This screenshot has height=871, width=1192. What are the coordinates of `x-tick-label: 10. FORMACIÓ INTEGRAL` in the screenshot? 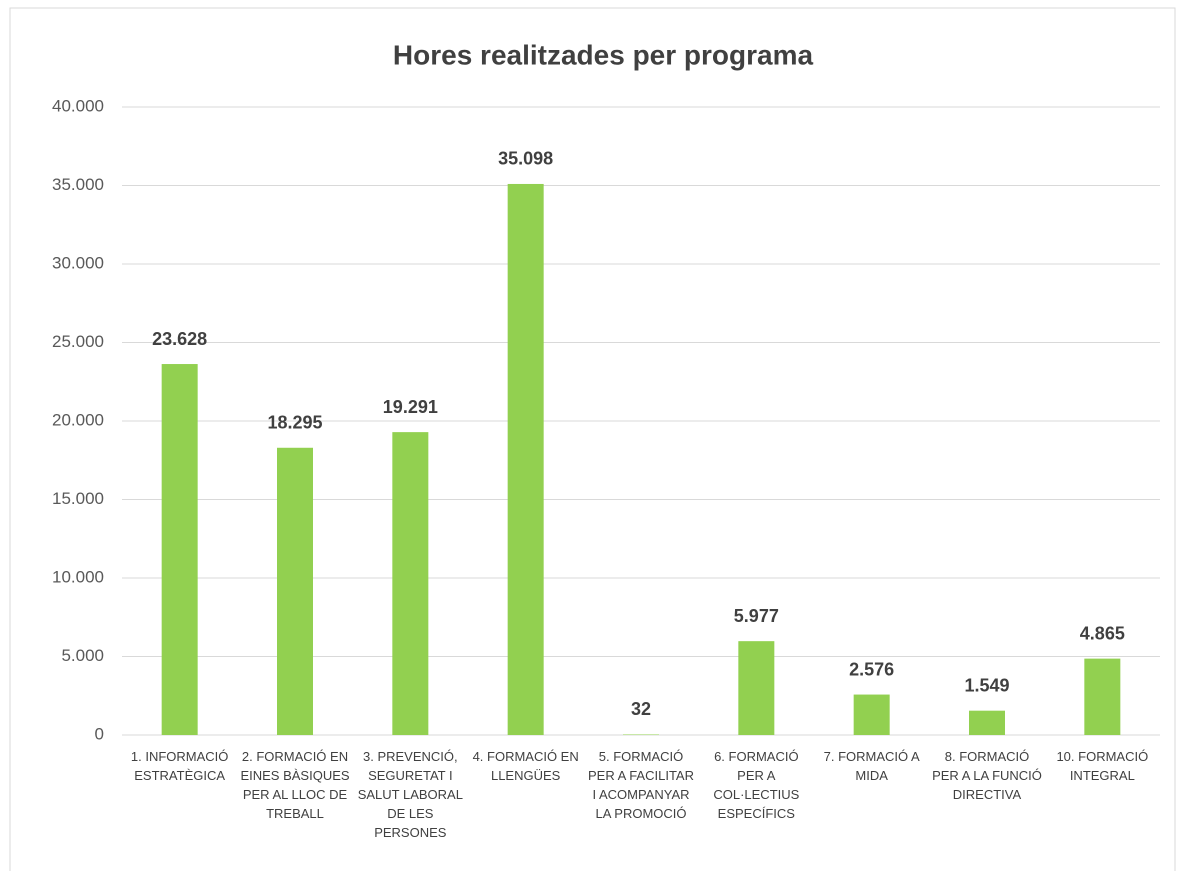 It's located at (1102, 766).